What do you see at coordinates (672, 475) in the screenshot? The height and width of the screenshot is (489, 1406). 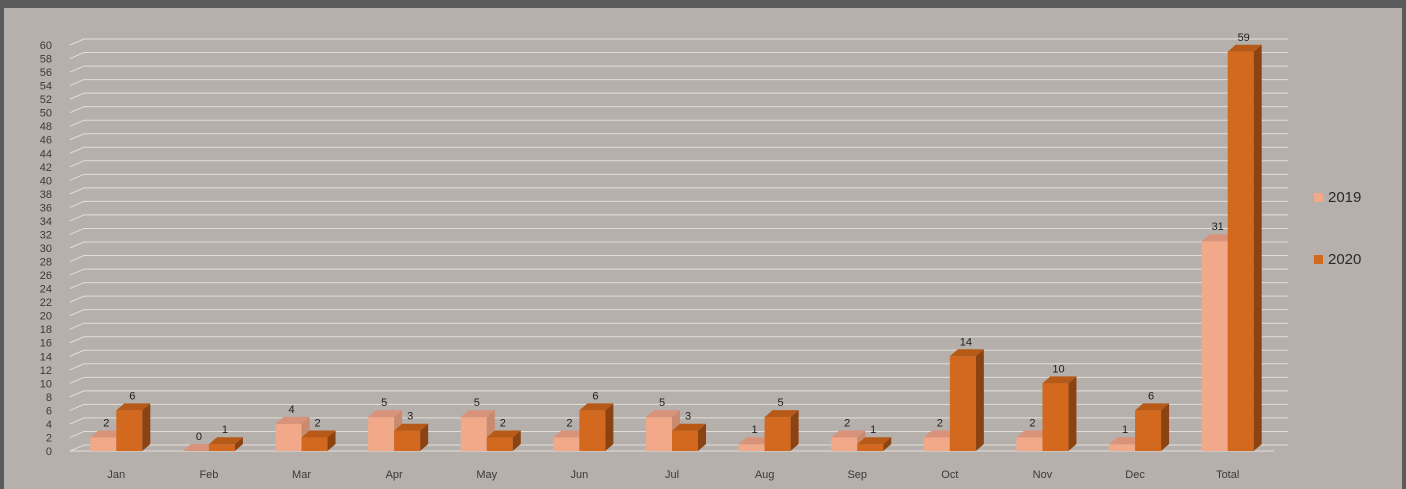 I see `x-tick-label: Jul` at bounding box center [672, 475].